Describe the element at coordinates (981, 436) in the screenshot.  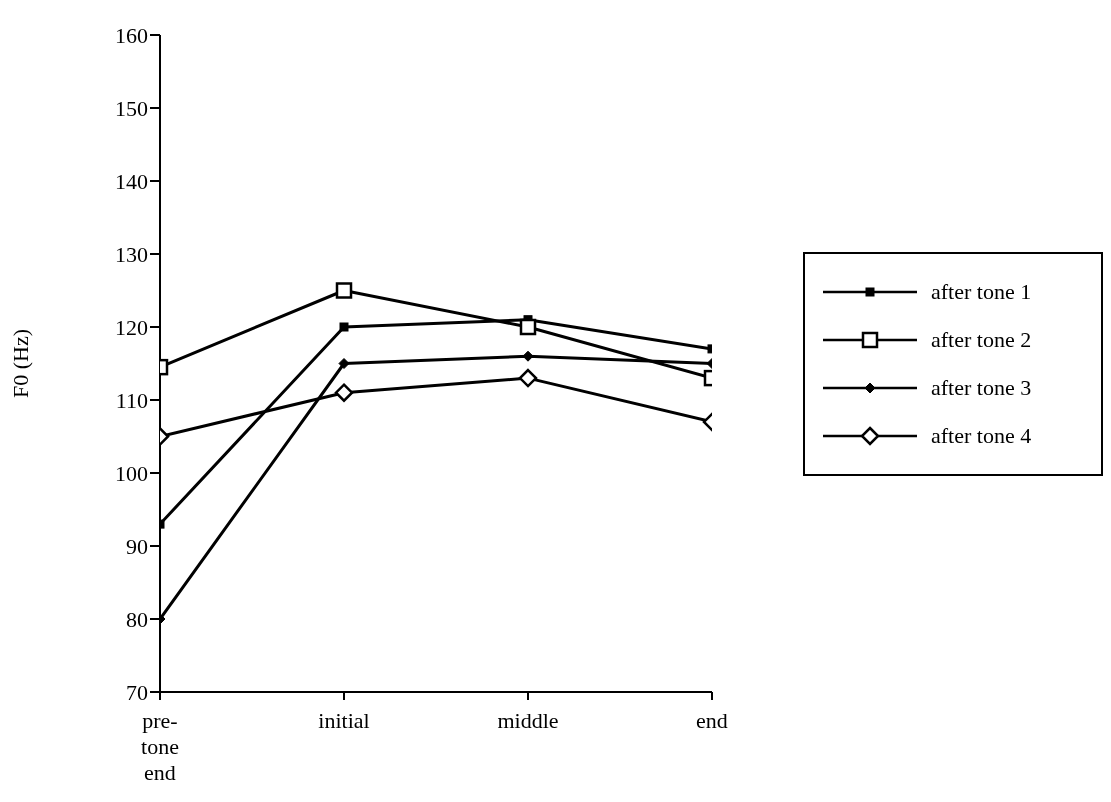
I see `legend-label: after tone 4` at that location.